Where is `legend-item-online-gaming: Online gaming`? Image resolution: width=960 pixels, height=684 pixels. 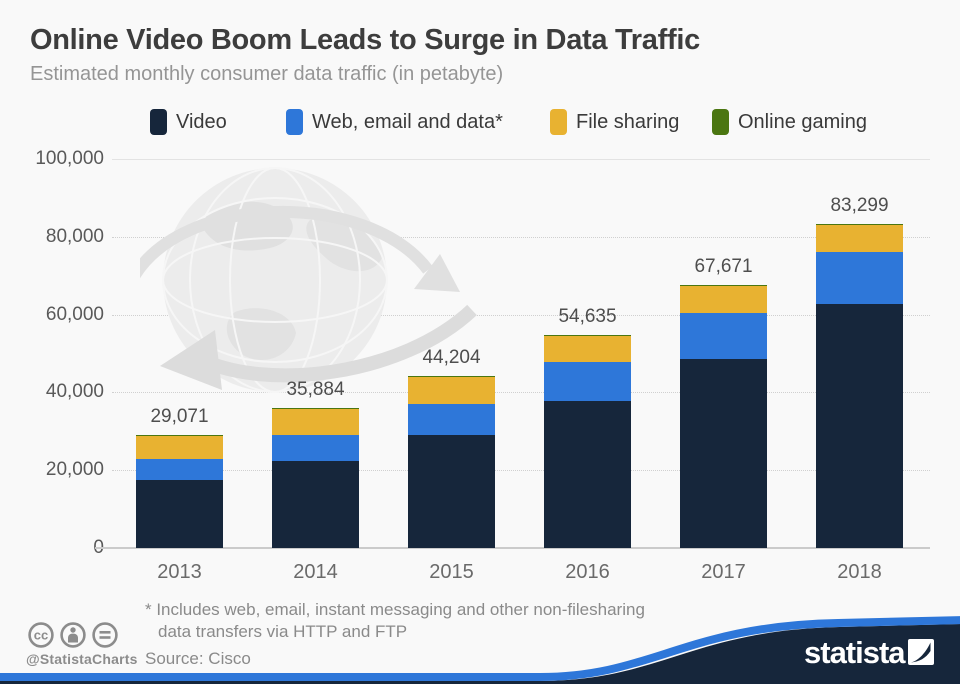
legend-item-online-gaming: Online gaming is located at coordinates (789, 122).